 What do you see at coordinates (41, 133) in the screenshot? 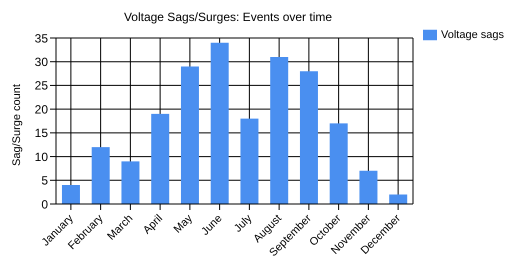
I see `y-tick-label: 15` at bounding box center [41, 133].